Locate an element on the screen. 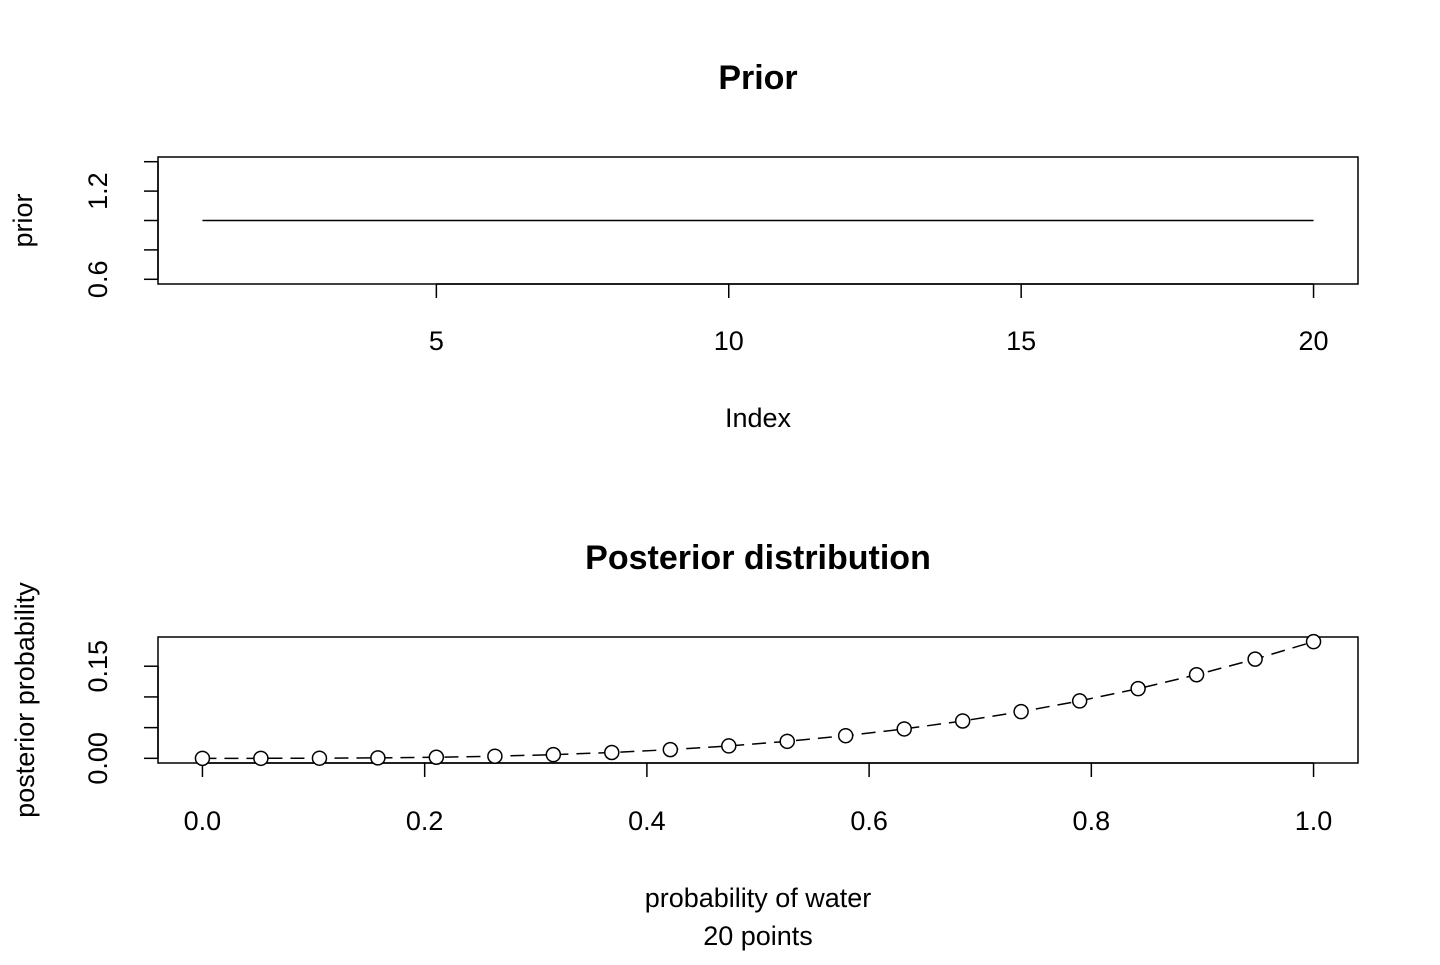 The image size is (1440, 965). x-tick-label: 0.2 is located at coordinates (425, 821).